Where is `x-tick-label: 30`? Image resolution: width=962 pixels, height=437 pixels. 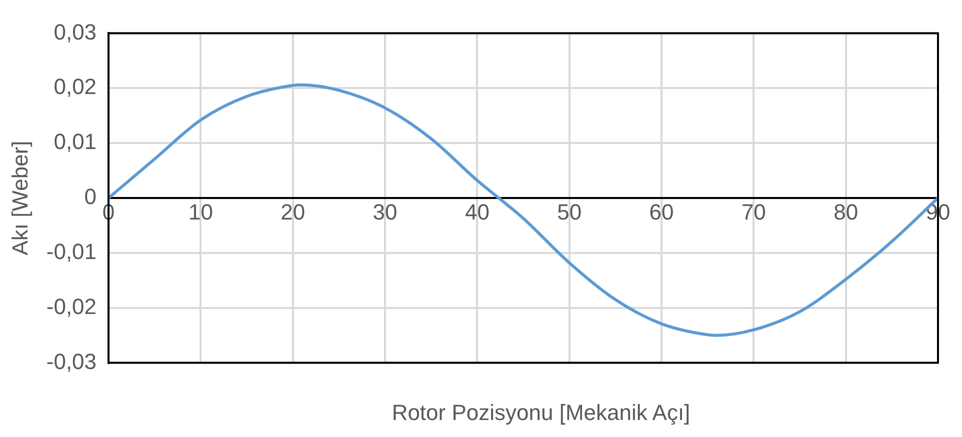 x-tick-label: 30 is located at coordinates (385, 211).